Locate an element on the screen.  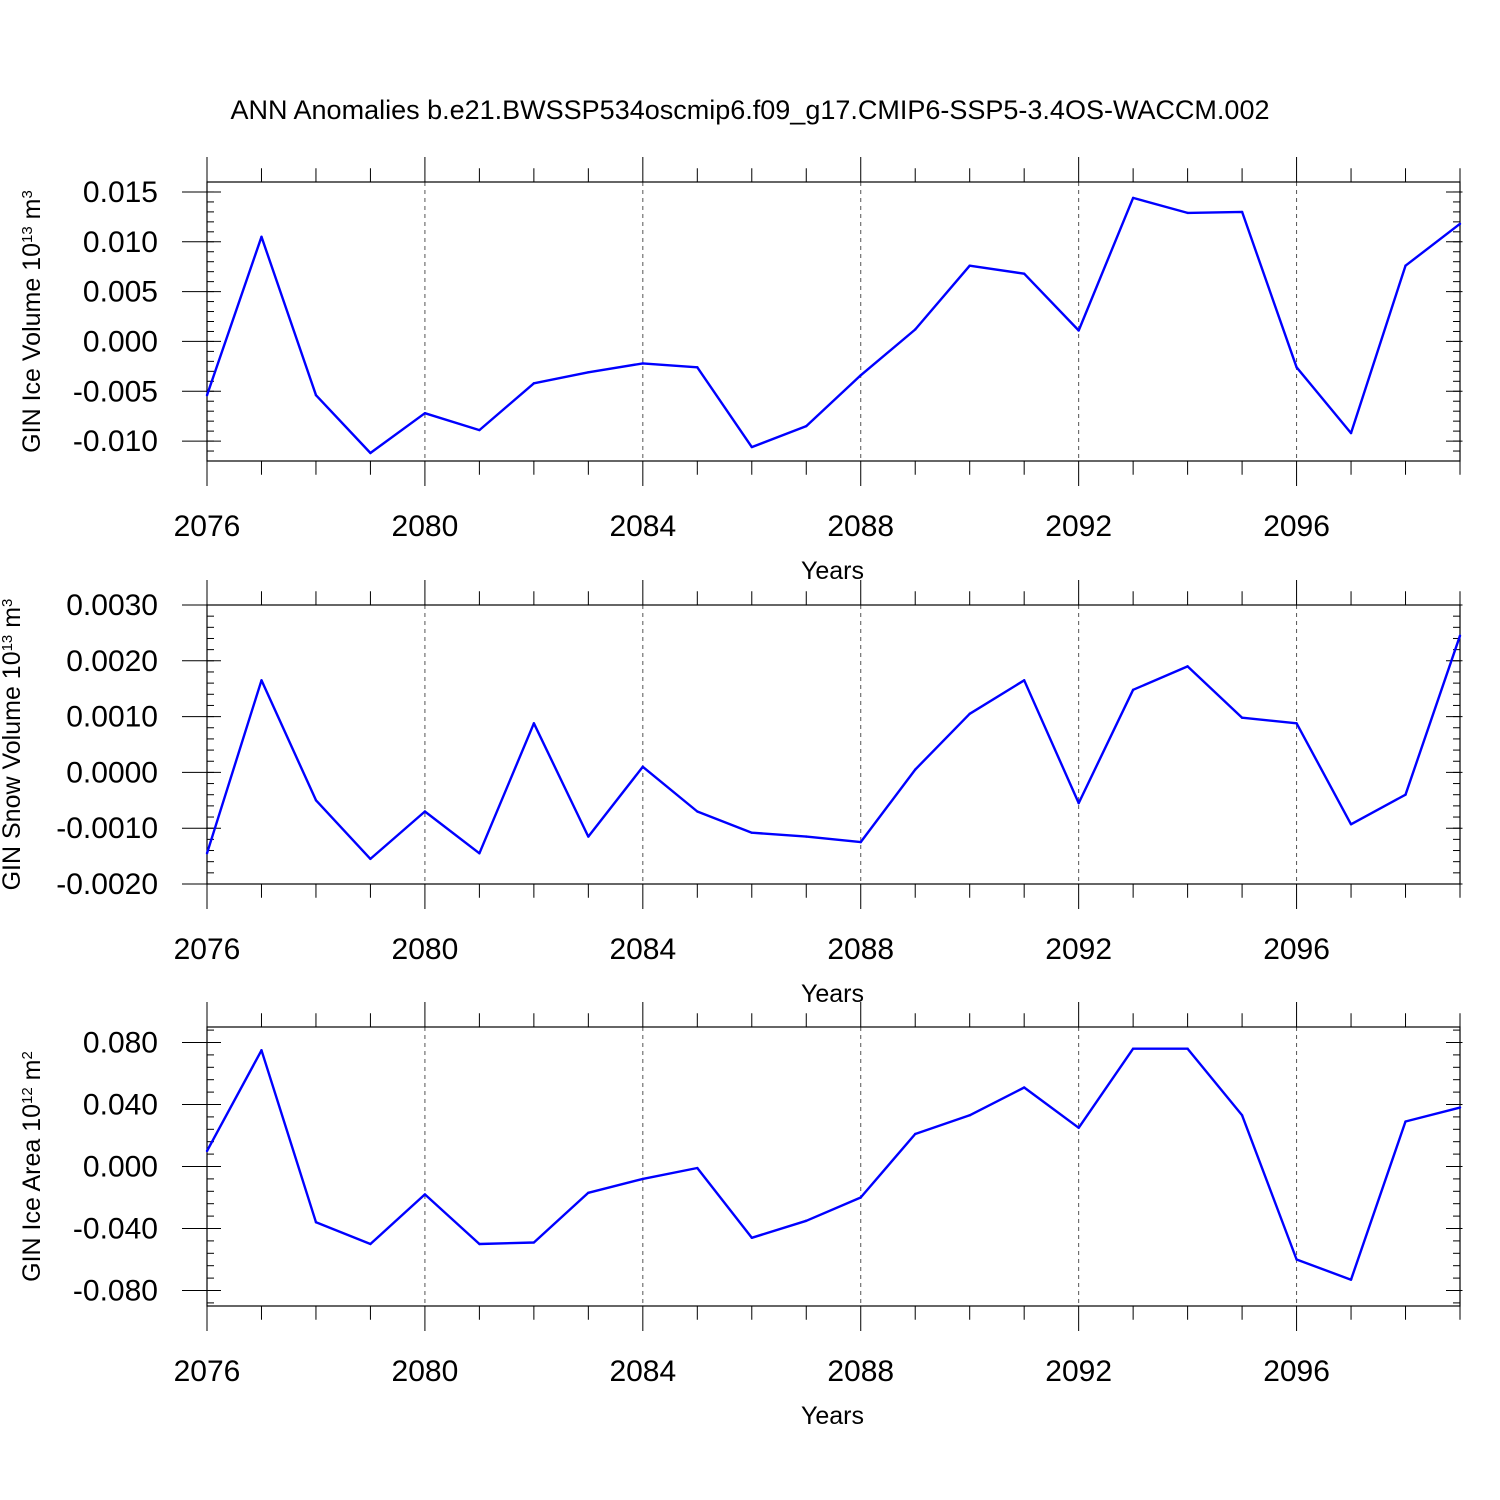
y-tick-label: 0.010 is located at coordinates (120, 242).